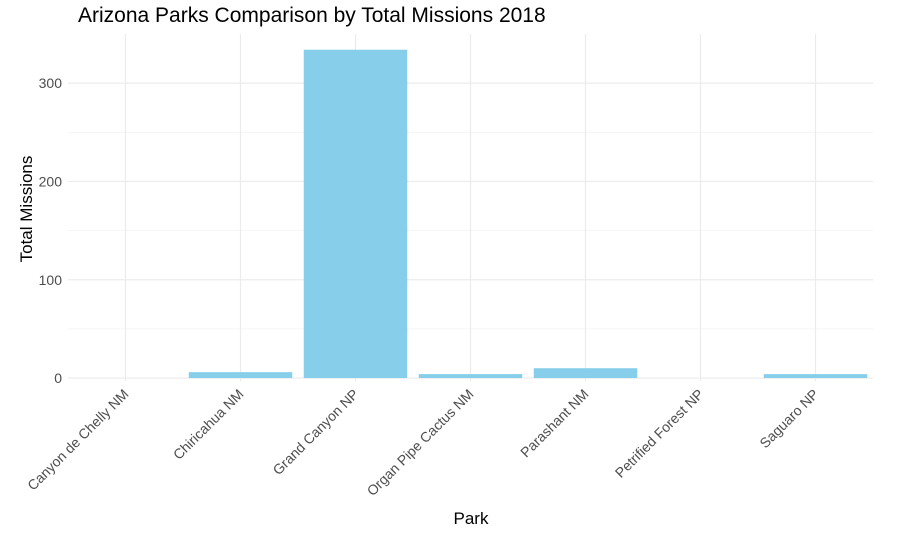 Image resolution: width=907 pixels, height=547 pixels. What do you see at coordinates (554, 423) in the screenshot?
I see `x-tick-label: Parashant NM` at bounding box center [554, 423].